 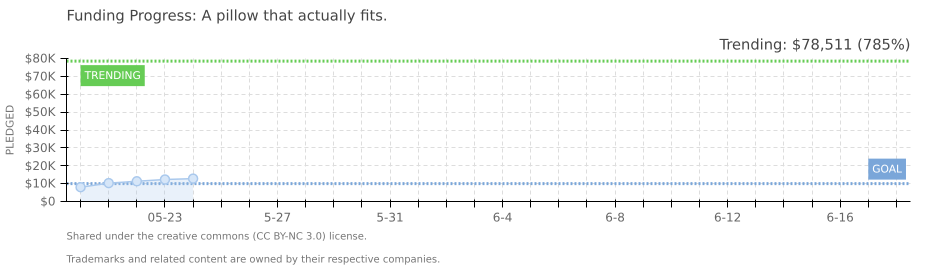 I want to click on y-tick-label: $20K, so click(x=40, y=165).